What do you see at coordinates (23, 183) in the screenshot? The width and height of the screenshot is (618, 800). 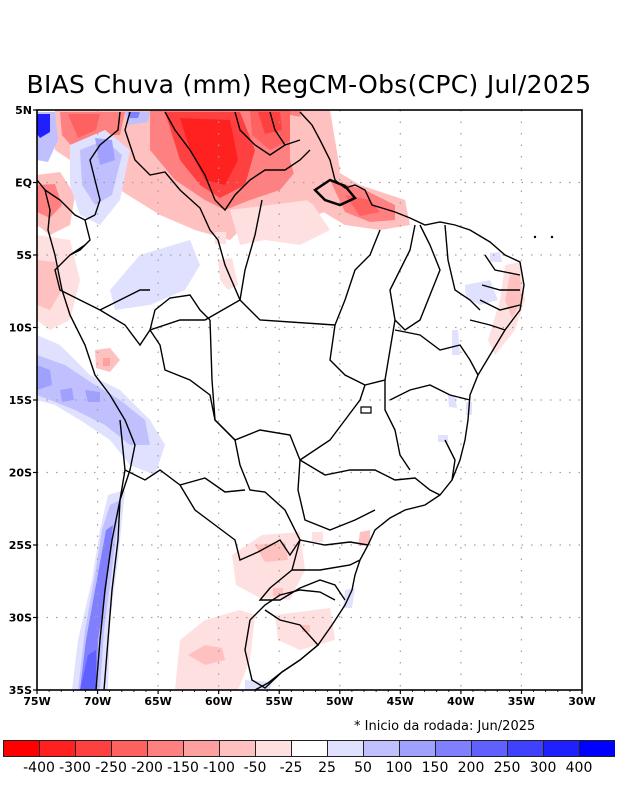 I see `y-tick-label: EQ` at bounding box center [23, 183].